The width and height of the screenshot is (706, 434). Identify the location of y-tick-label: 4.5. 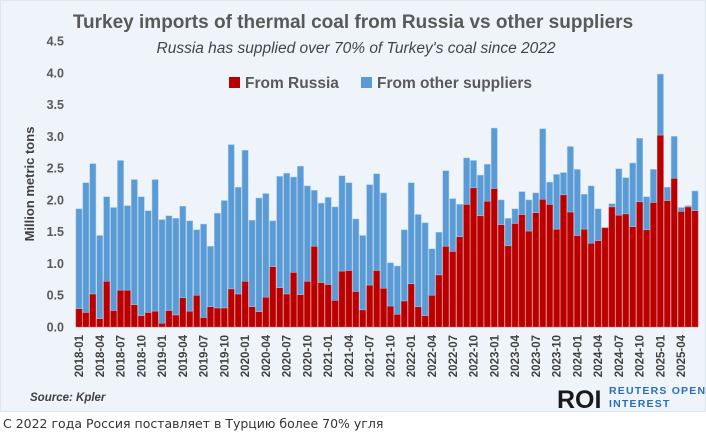
(55, 42).